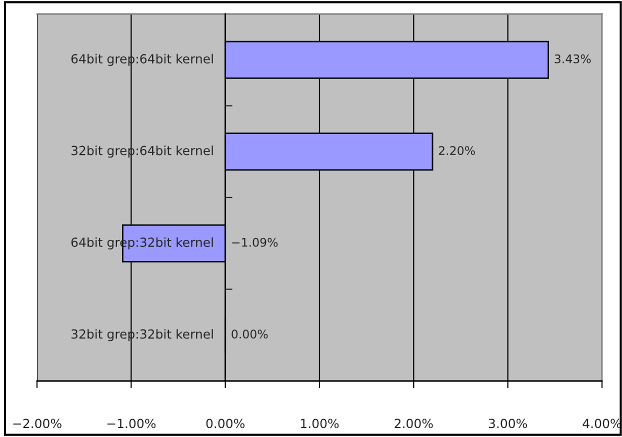  What do you see at coordinates (225, 423) in the screenshot?
I see `x-tick-label: 0.00%` at bounding box center [225, 423].